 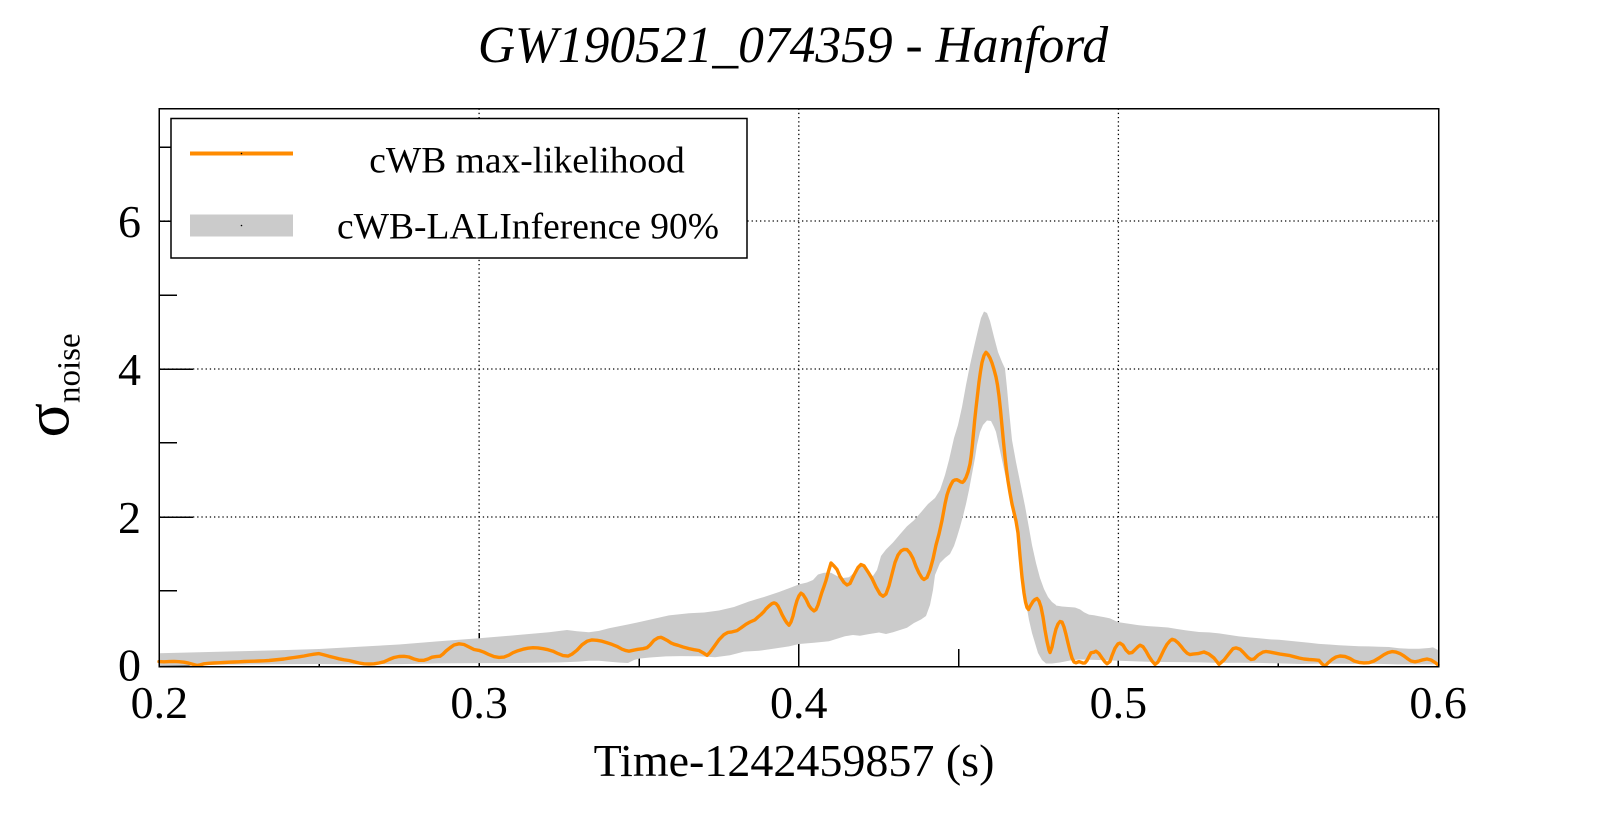 What do you see at coordinates (528, 227) in the screenshot?
I see `svg-text: cWB-LALInference 90%` at bounding box center [528, 227].